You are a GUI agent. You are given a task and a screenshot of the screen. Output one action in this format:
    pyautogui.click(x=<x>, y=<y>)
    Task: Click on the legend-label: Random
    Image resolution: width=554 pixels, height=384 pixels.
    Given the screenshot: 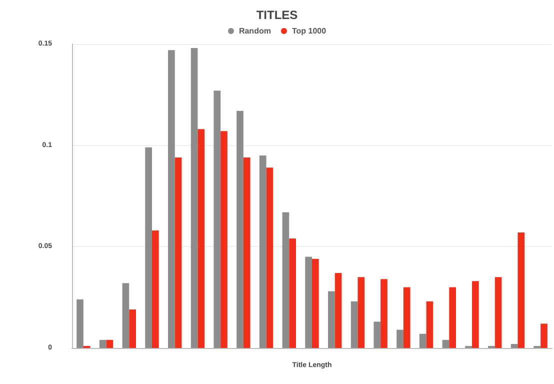 What is the action you would take?
    pyautogui.click(x=254, y=31)
    